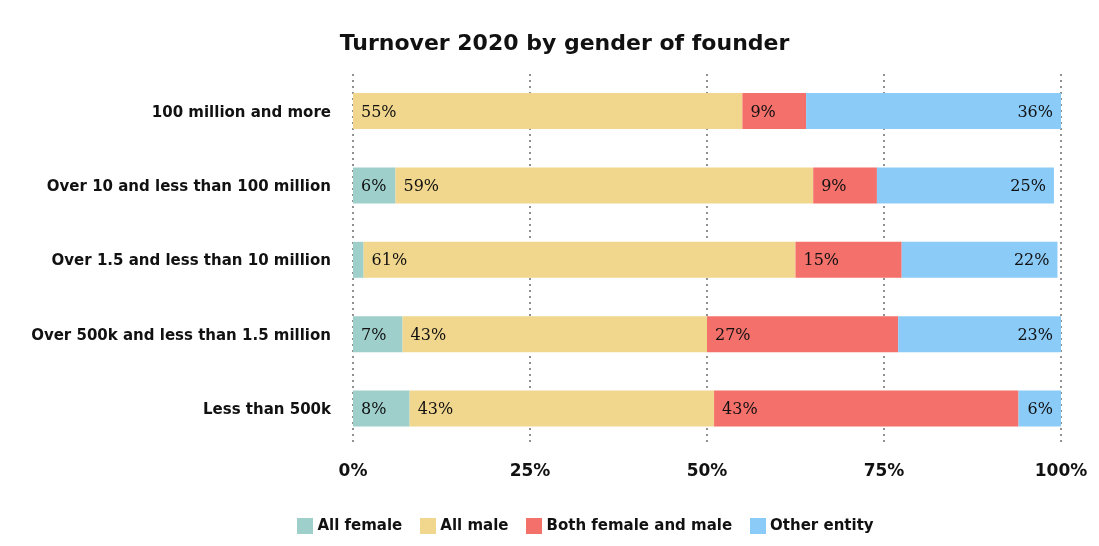  Describe the element at coordinates (241, 111) in the screenshot. I see `y-tick-label: 100 million and more` at that location.